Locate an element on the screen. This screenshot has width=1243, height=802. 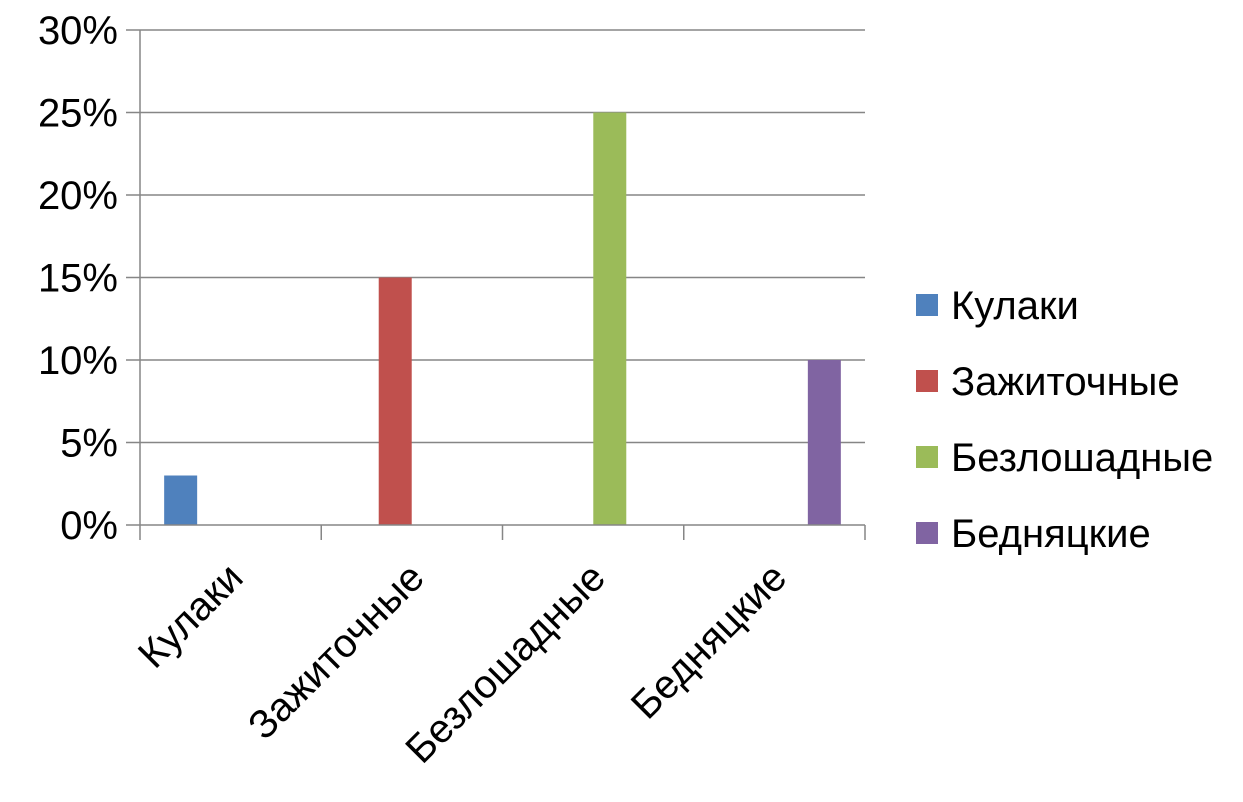
x-category-label: Кулаки is located at coordinates (191, 616).